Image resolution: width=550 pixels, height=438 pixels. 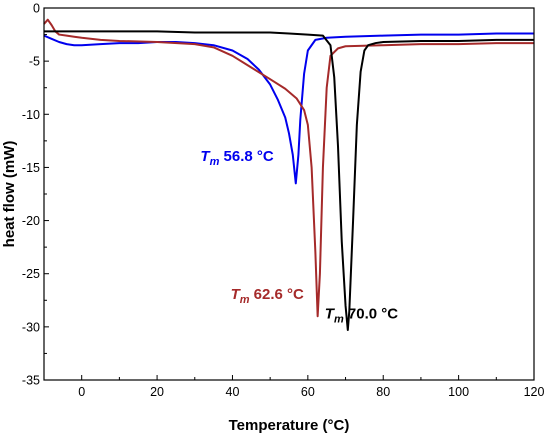 What do you see at coordinates (31, 381) in the screenshot?
I see `y-tick-label: -35` at bounding box center [31, 381].